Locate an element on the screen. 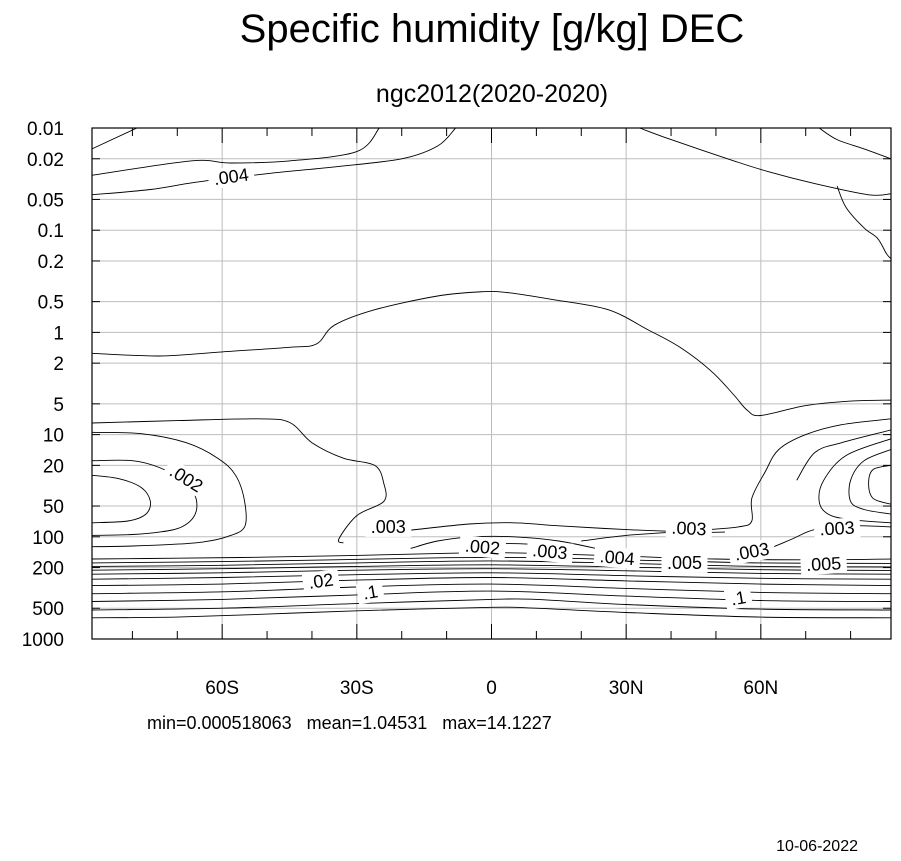  x-tick-label: 60S is located at coordinates (222, 688).